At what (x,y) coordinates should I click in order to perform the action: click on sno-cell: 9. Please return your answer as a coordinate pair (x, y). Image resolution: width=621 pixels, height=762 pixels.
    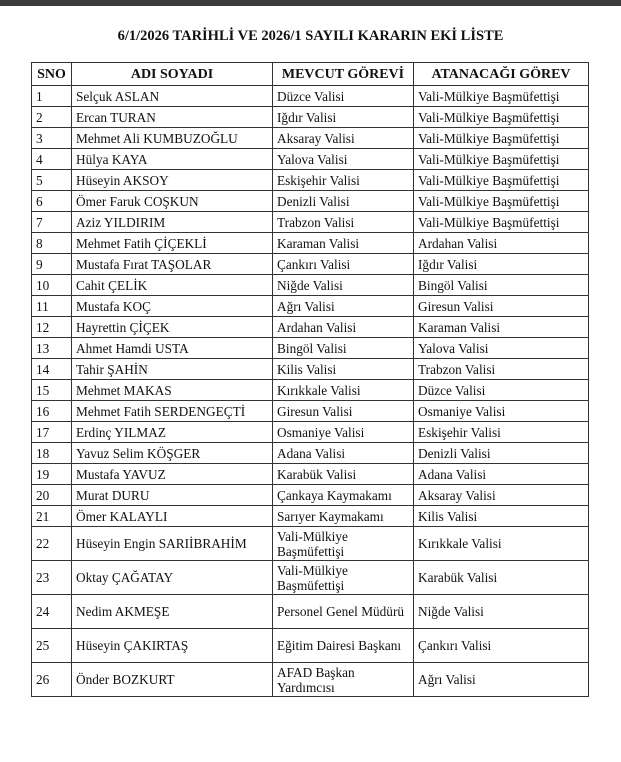
    Looking at the image, I should click on (51, 264).